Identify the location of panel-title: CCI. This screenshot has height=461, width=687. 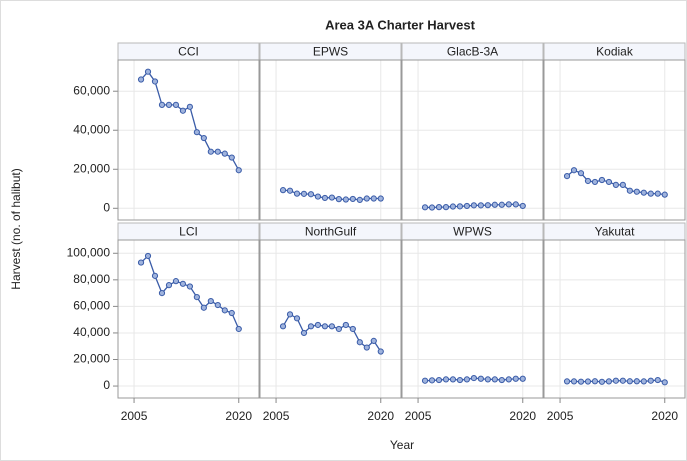
(188, 52).